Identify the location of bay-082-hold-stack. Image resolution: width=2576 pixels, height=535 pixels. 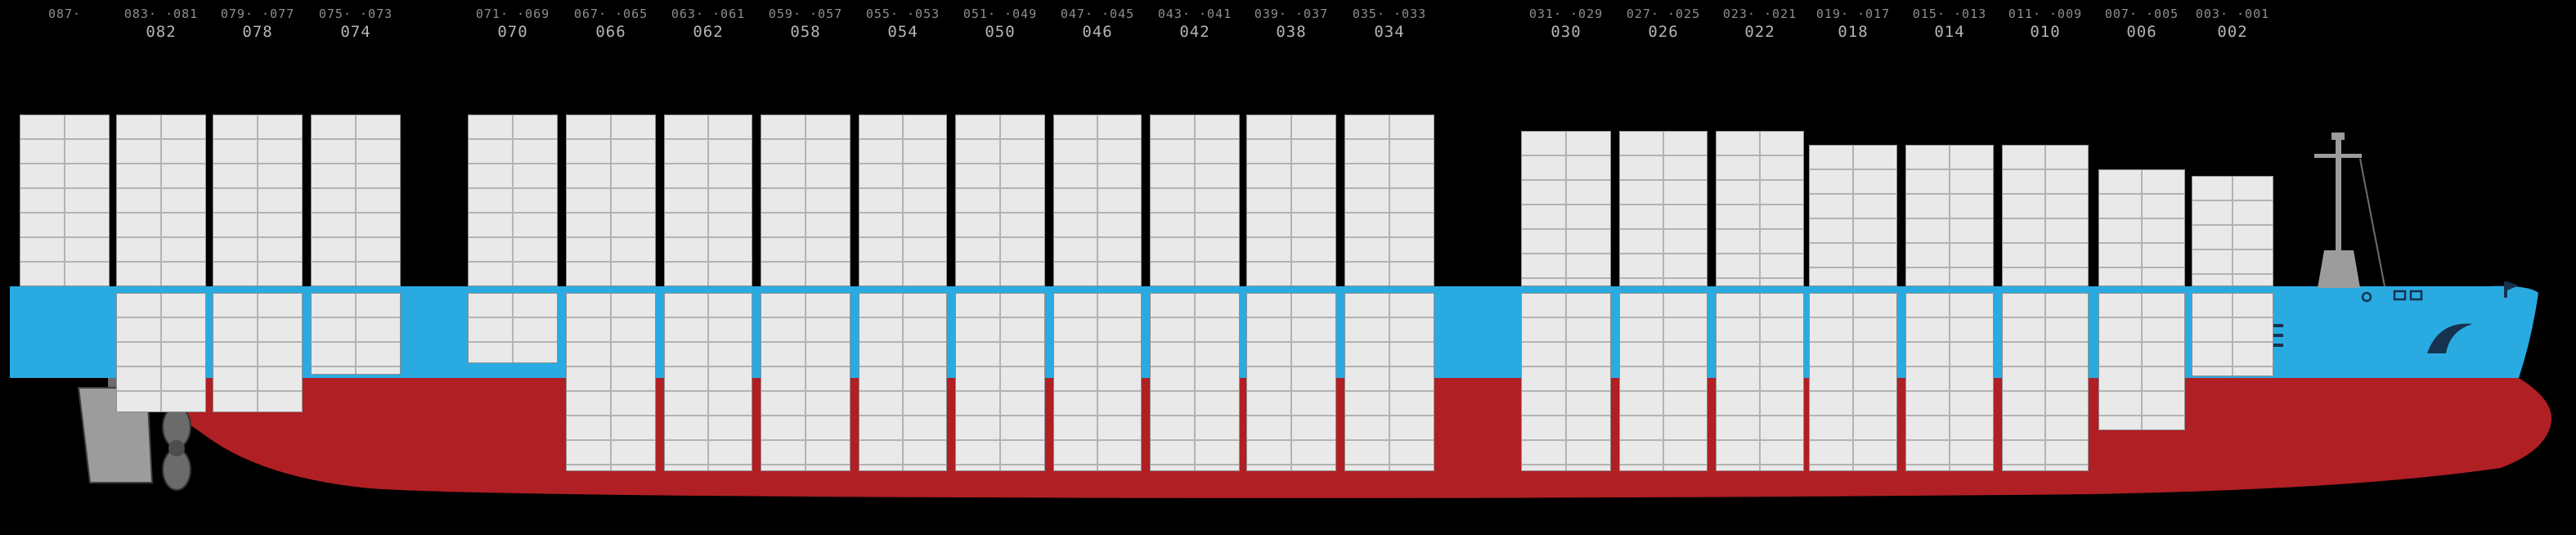
(161, 353).